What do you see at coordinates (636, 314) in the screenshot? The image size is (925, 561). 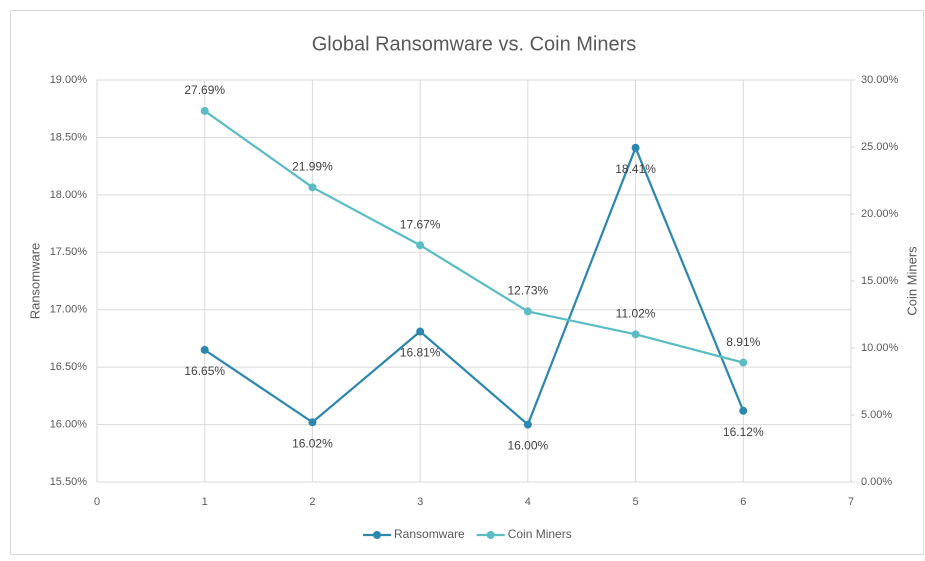 I see `data-label: 11.02%` at bounding box center [636, 314].